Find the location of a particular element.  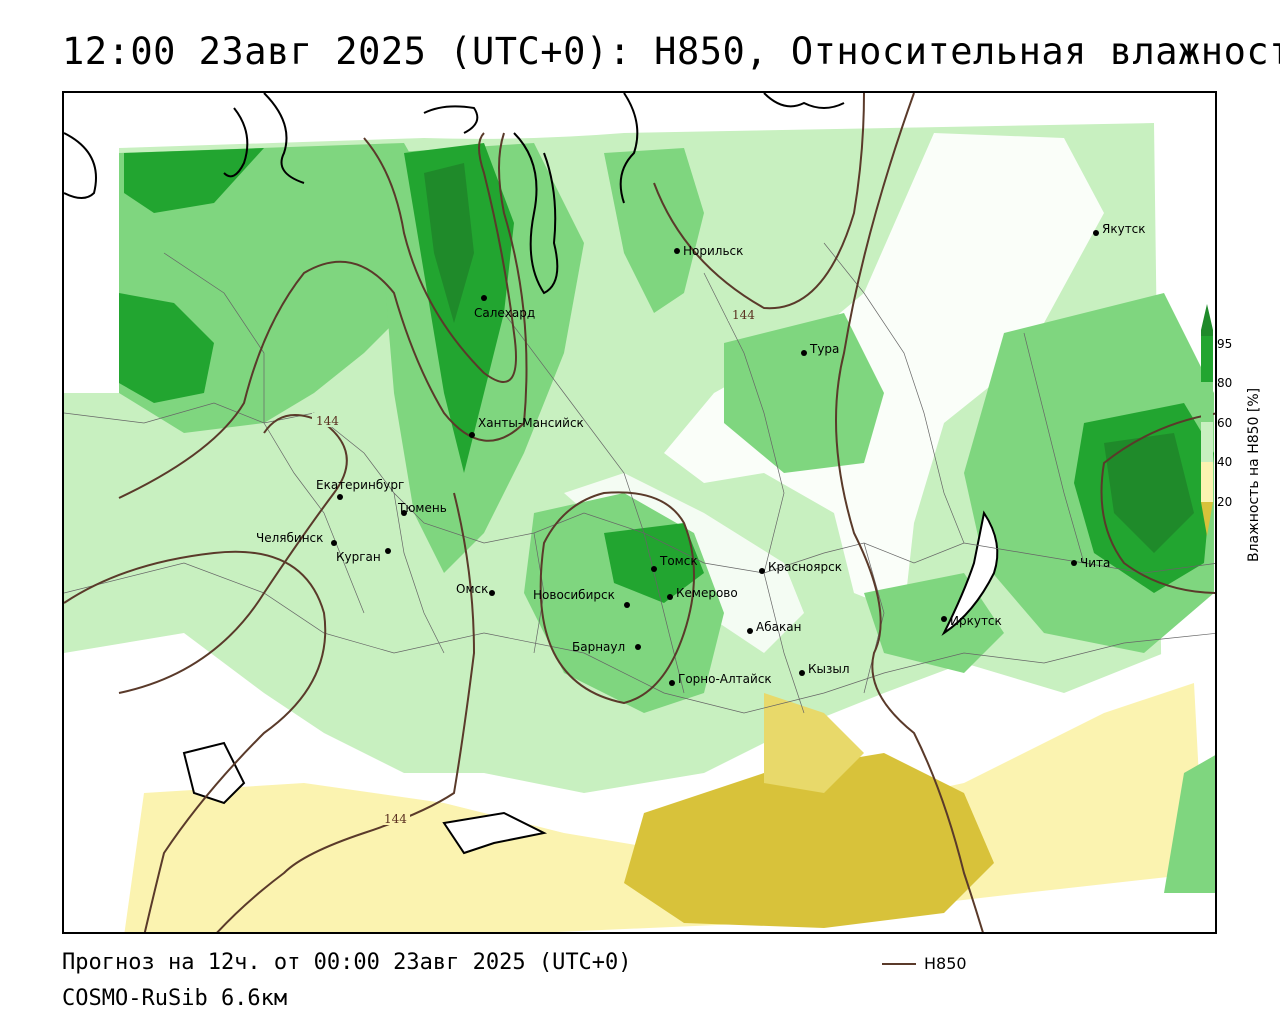

city-label: Новосибирск is located at coordinates (574, 595).